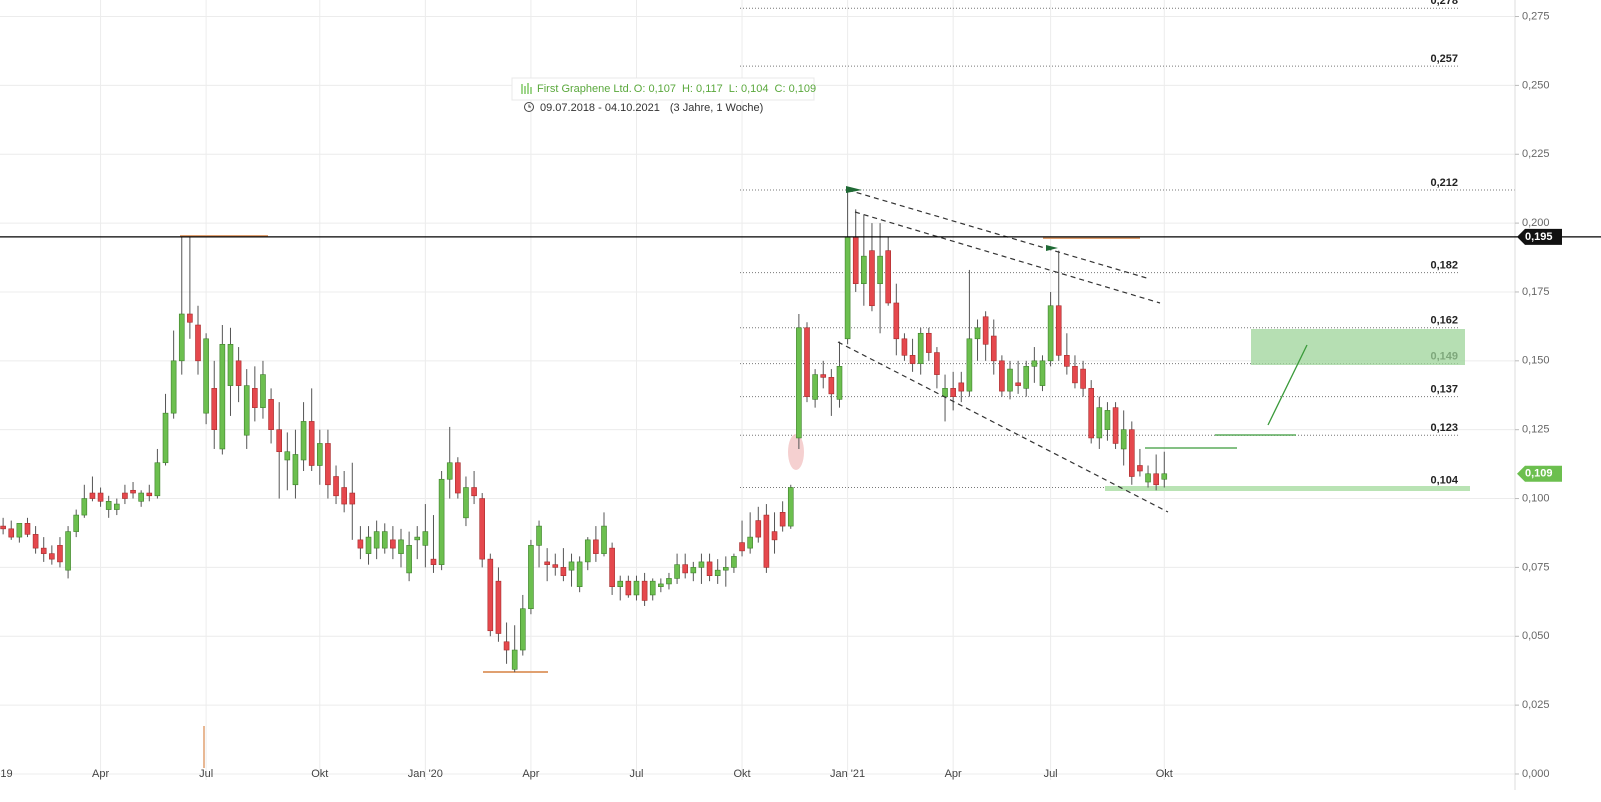 Image resolution: width=1601 pixels, height=802 pixels. I want to click on target-zone, so click(1358, 347).